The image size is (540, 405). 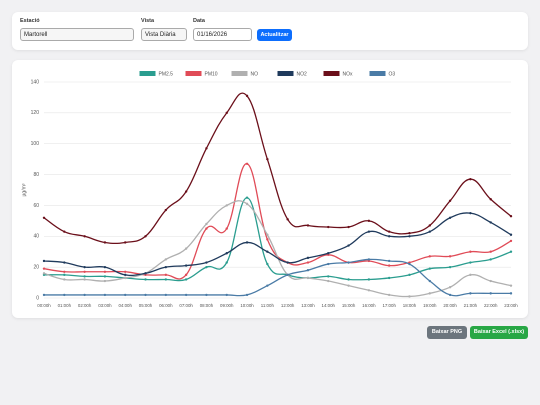 I want to click on x-tick-label: 08:00h, so click(x=207, y=305).